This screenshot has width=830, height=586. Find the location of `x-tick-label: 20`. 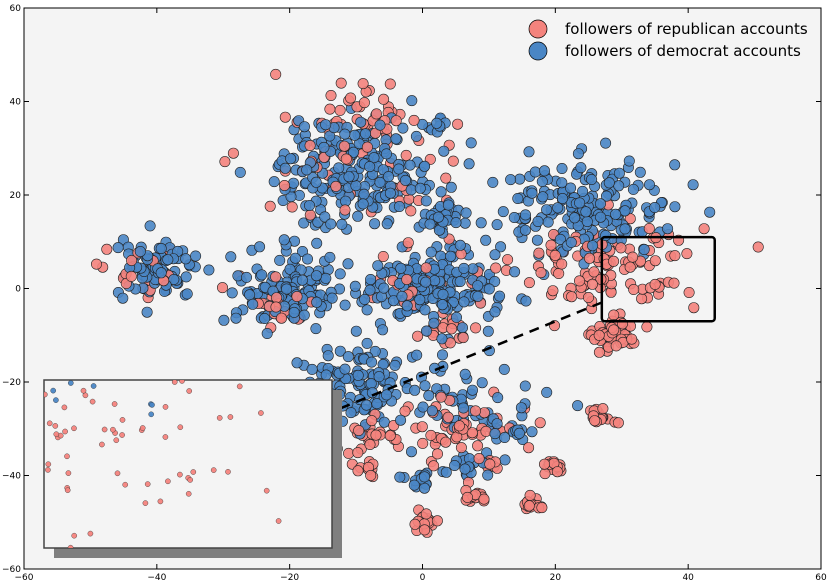

x-tick-label: 20 is located at coordinates (556, 578).